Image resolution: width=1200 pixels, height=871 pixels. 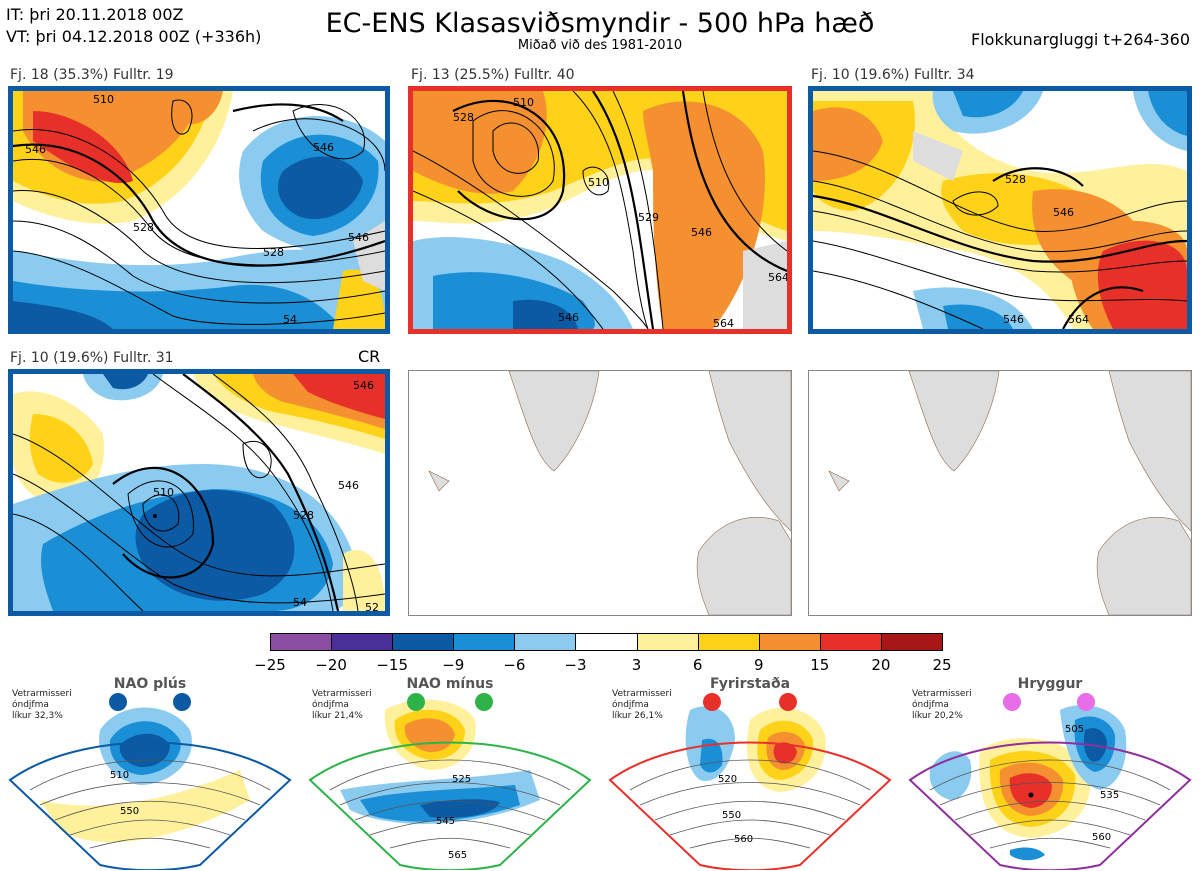 I want to click on cluster-map-3: 528 546 546 564, so click(x=1000, y=210).